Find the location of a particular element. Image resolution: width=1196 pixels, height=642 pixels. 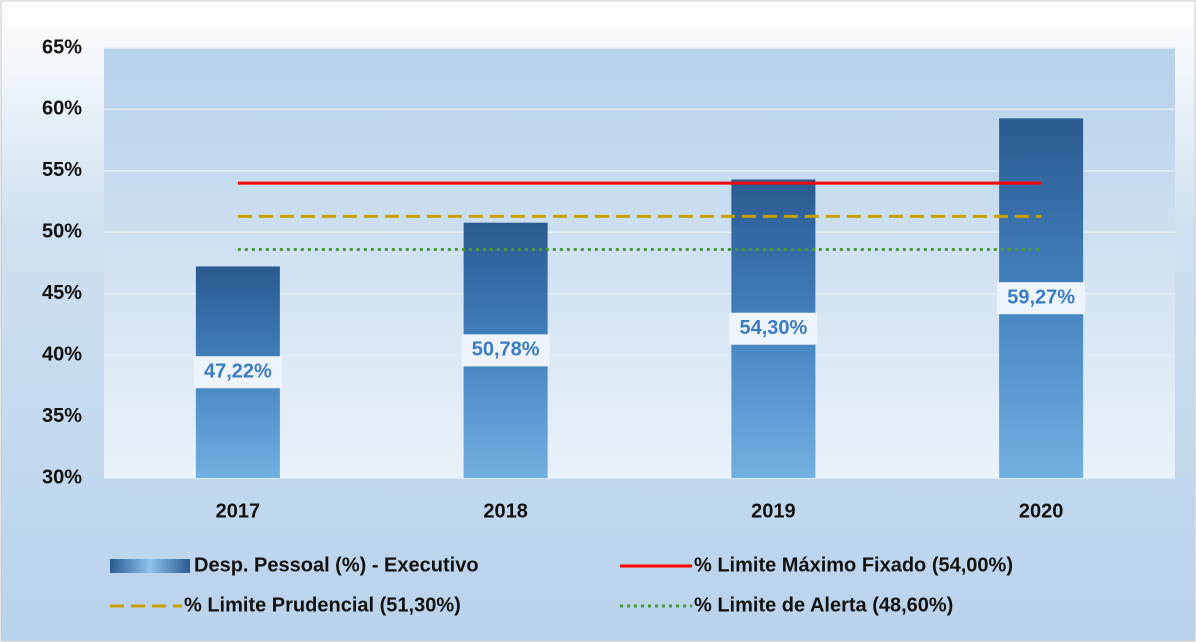

y-tick-label: 30% is located at coordinates (62, 477).